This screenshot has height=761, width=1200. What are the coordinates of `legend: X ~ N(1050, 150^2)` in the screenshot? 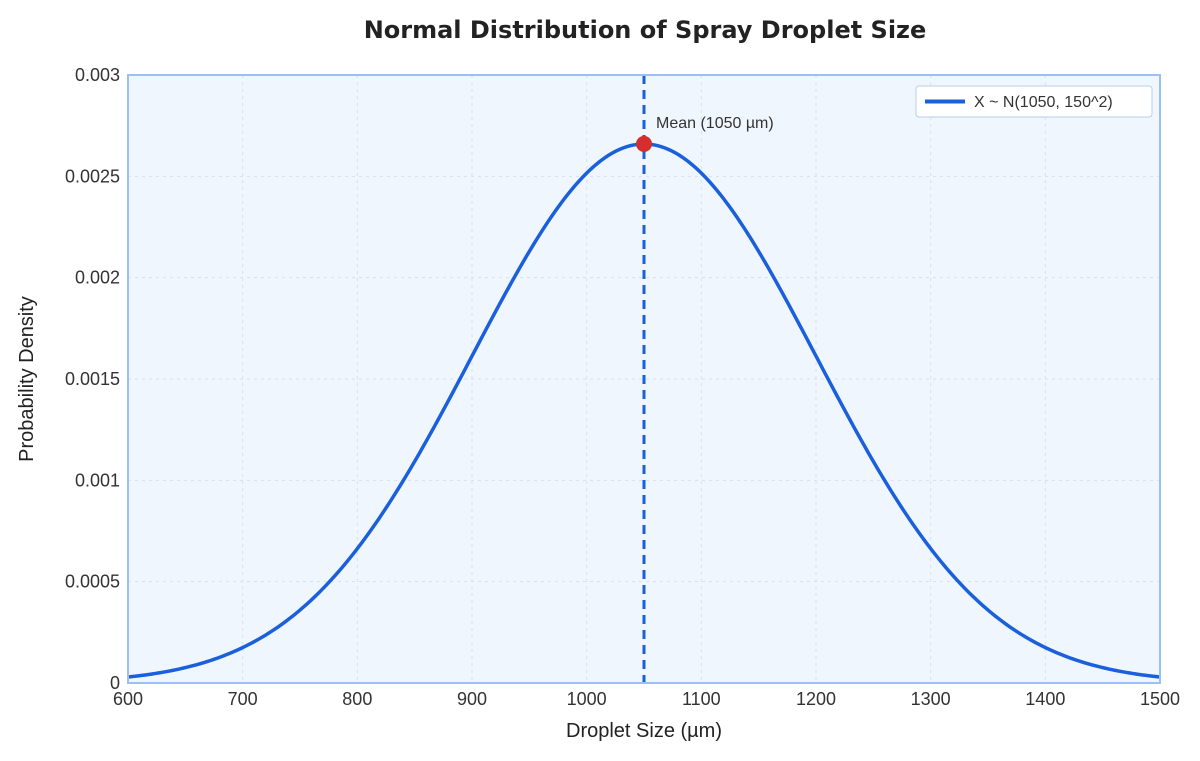 It's located at (1034, 101).